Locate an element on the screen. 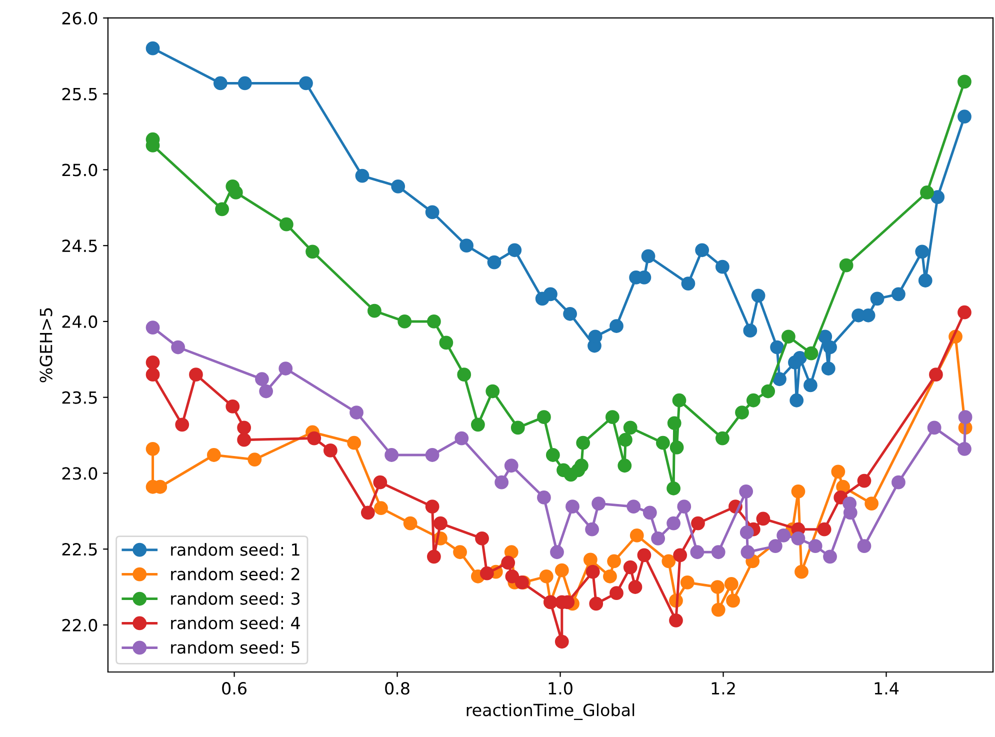 This screenshot has height=737, width=995. legend-label: random seed: 2 is located at coordinates (235, 573).